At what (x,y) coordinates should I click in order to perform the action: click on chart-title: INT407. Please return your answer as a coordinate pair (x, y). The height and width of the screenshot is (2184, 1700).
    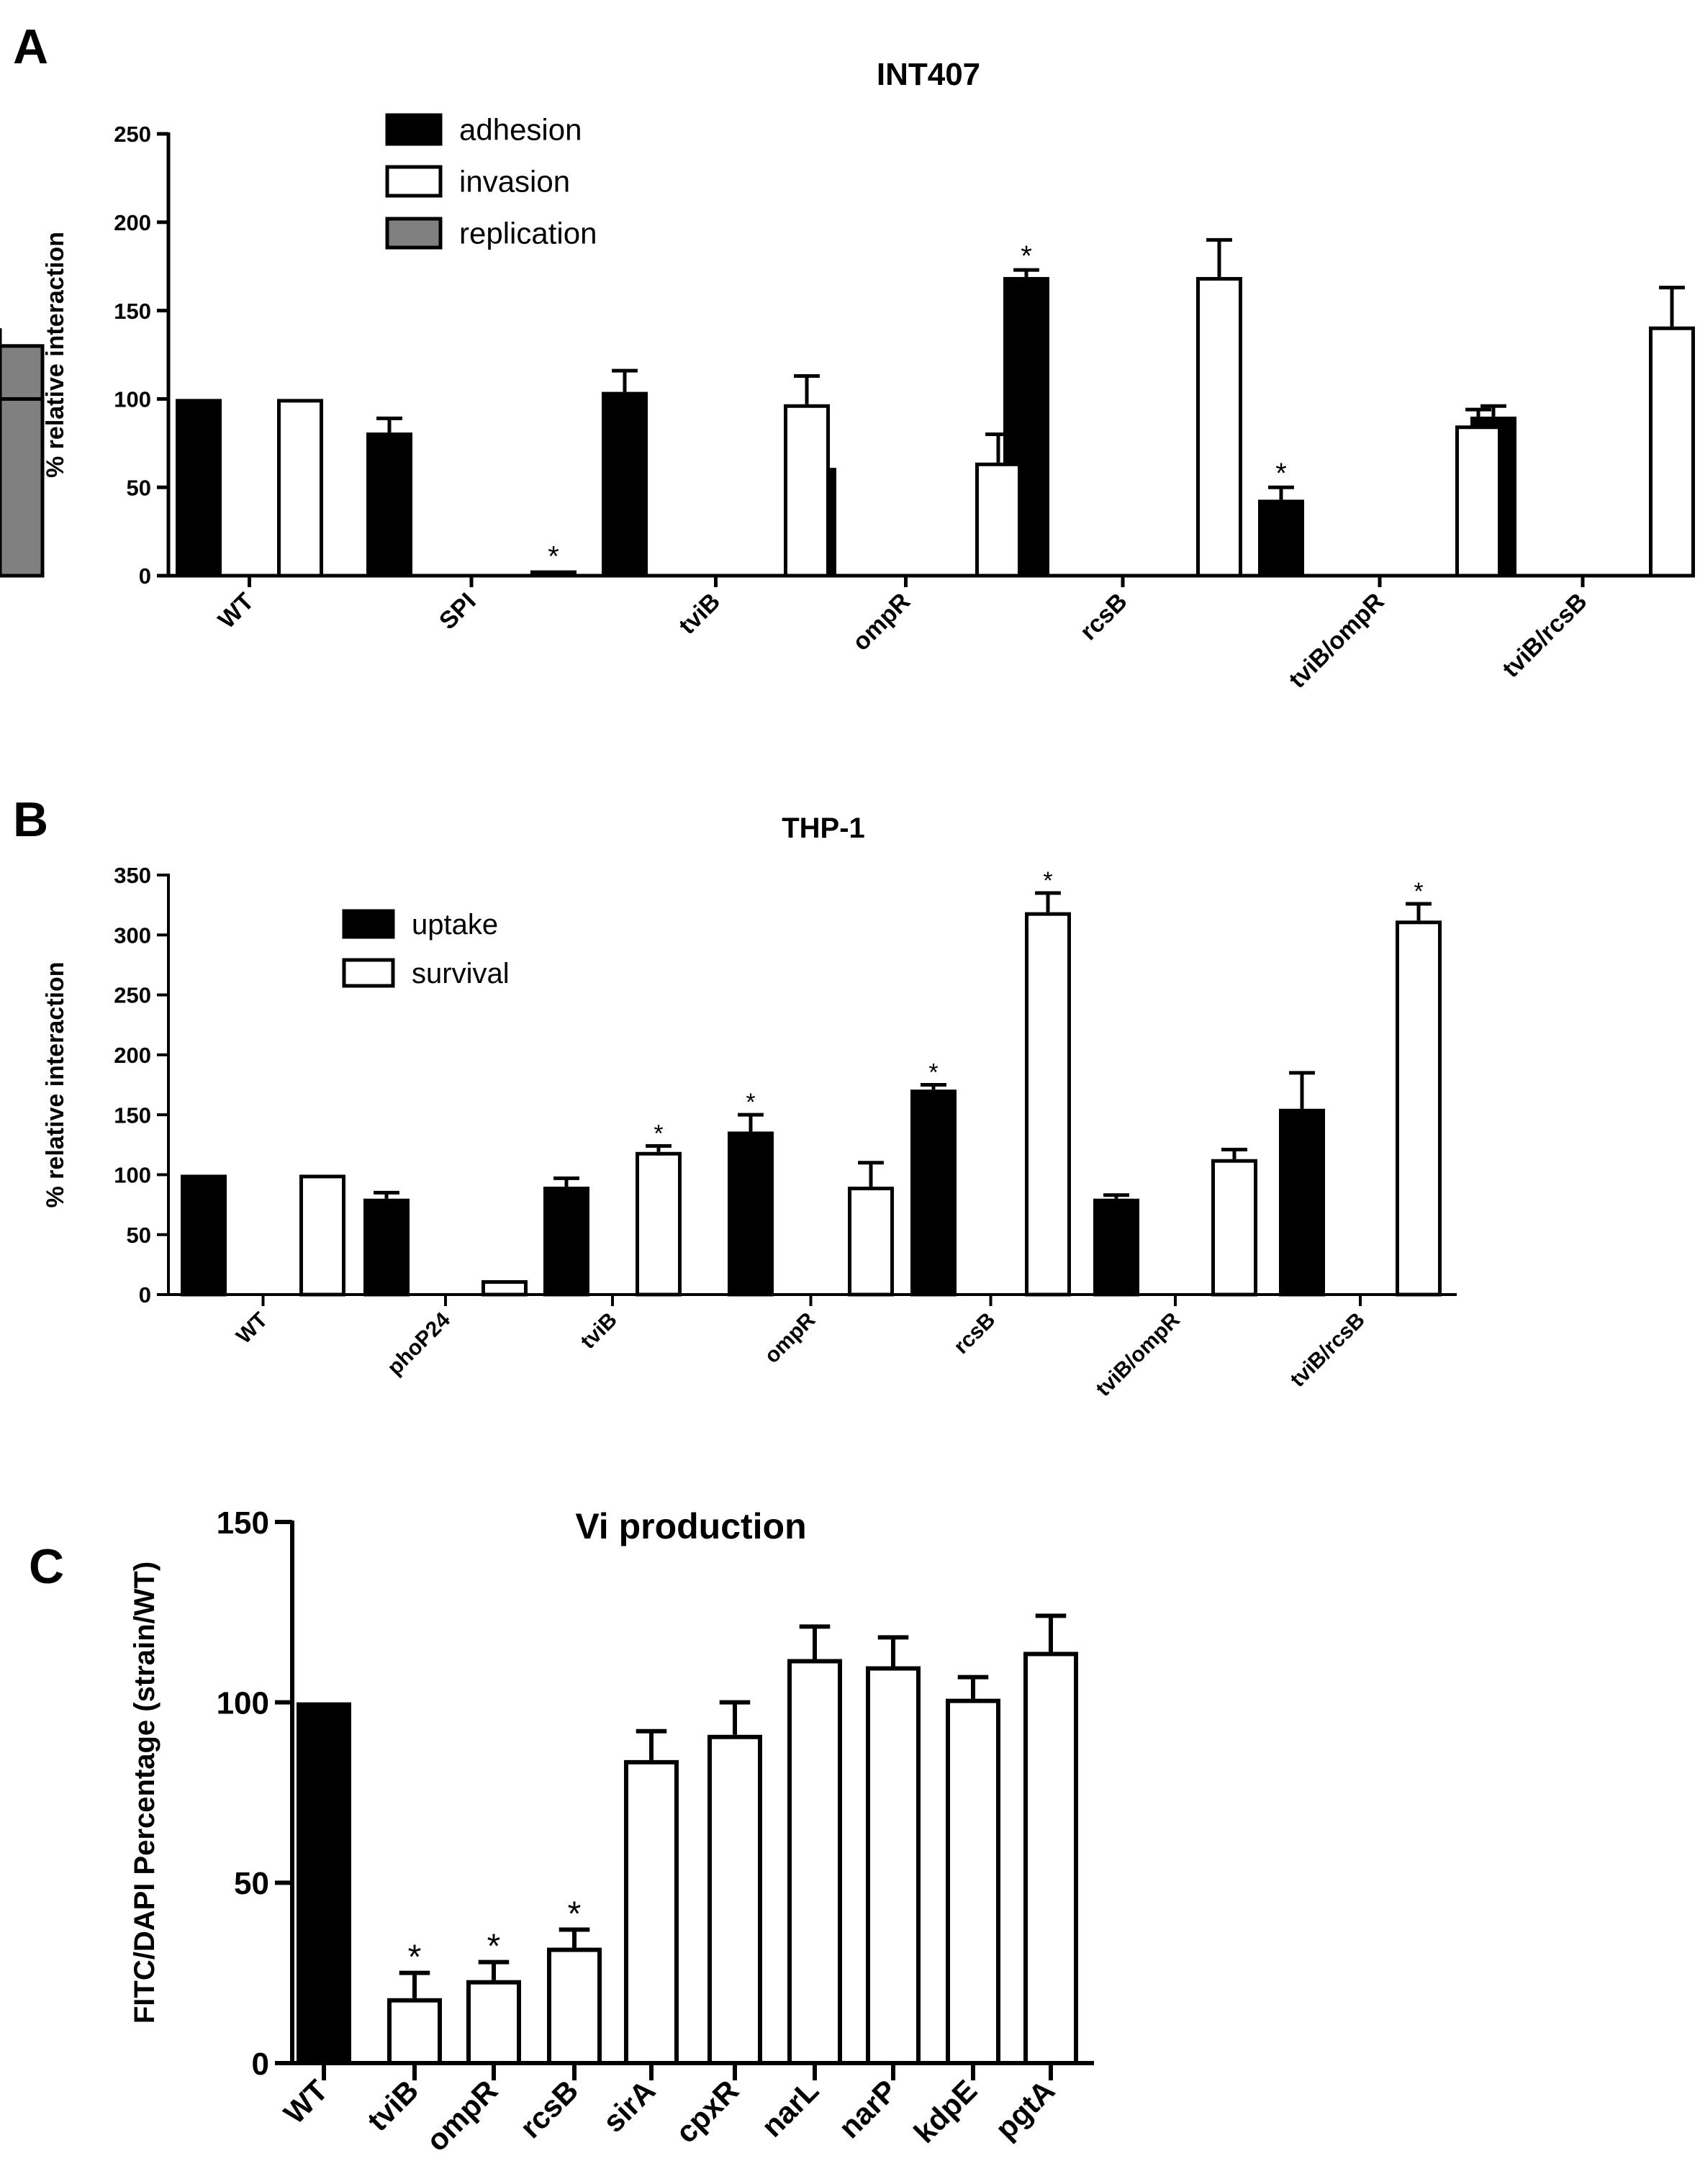
    Looking at the image, I should click on (928, 74).